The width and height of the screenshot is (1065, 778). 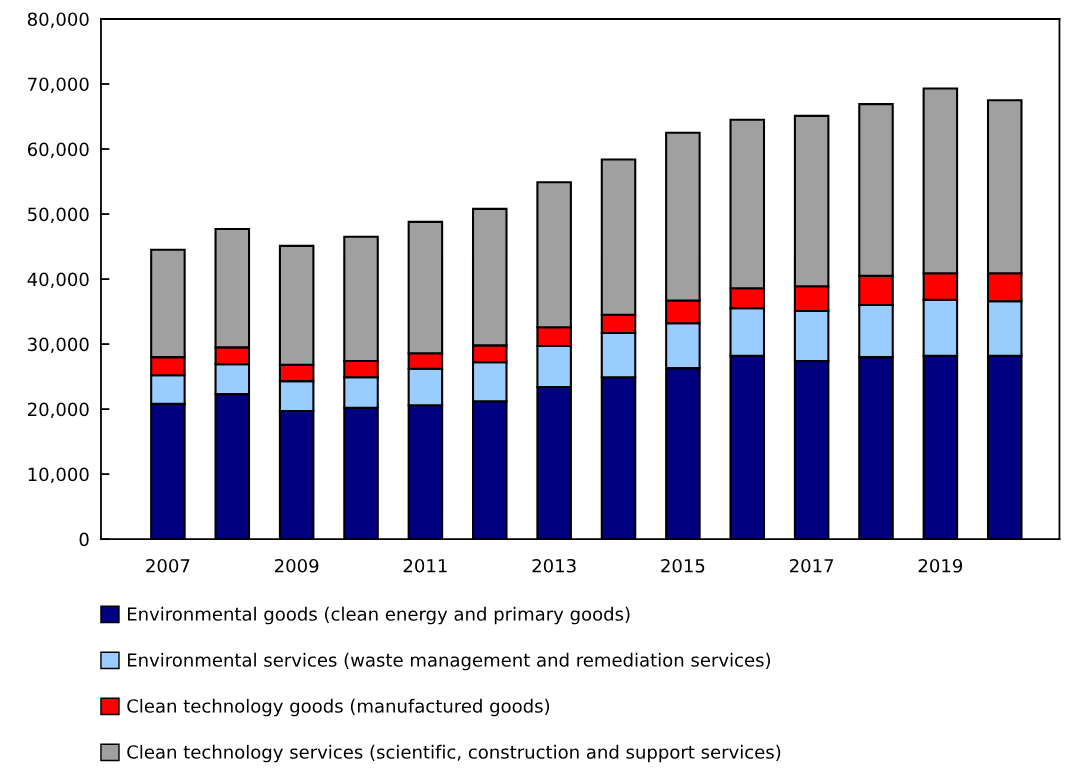 I want to click on y-tick-label: 50,000, so click(x=58, y=215).